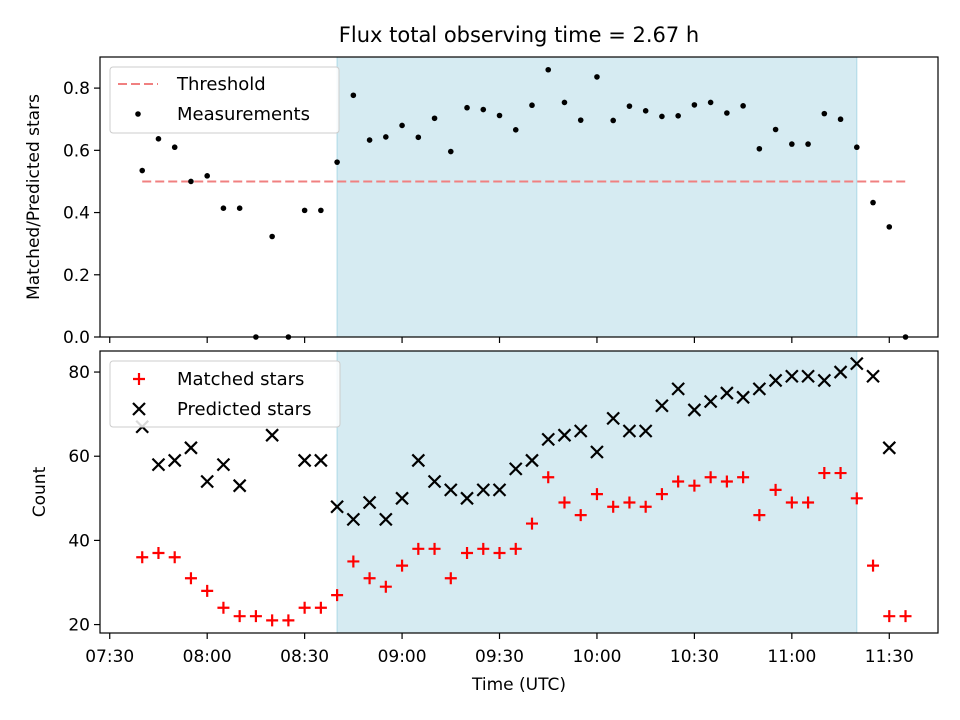 The width and height of the screenshot is (960, 720). I want to click on bottom-x-tick-label: 09:30, so click(499, 657).